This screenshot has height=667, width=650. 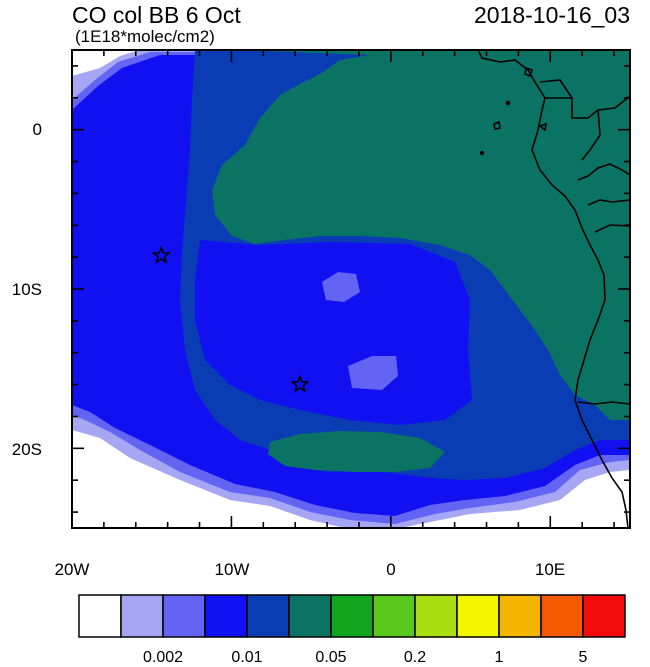 I want to click on x-tick-label-10w: 10W, so click(x=232, y=569).